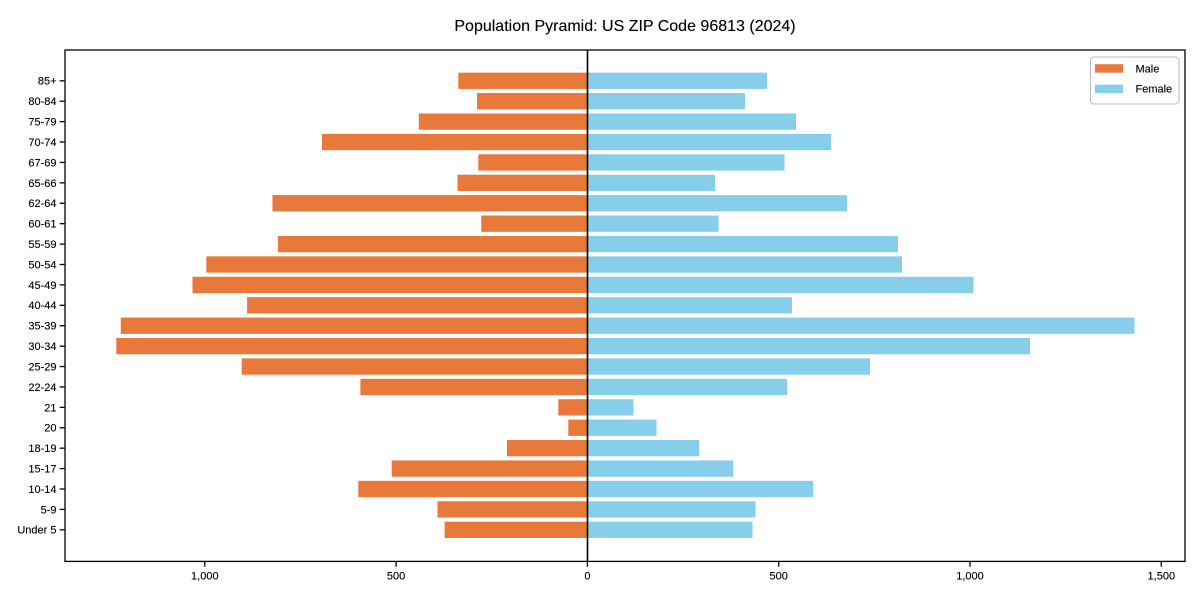 The image size is (1200, 600). I want to click on svg-text: 67-69, so click(42, 163).